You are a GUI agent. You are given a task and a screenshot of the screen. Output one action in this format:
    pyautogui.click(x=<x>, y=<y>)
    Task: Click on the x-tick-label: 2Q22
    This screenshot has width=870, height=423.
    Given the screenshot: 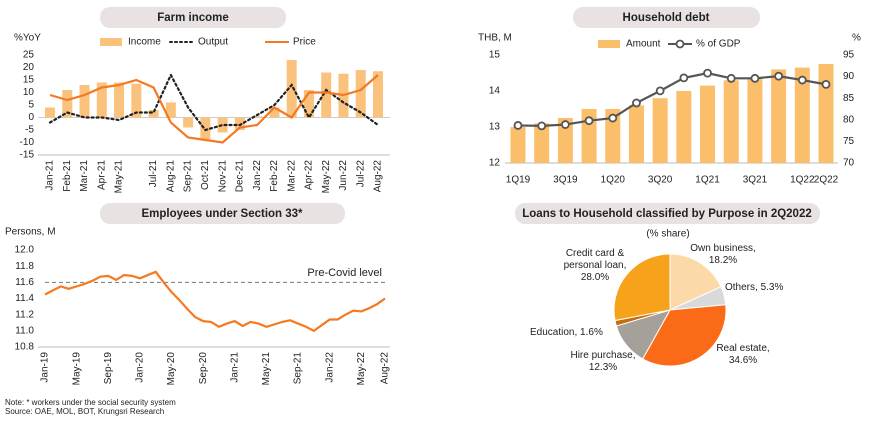 What is the action you would take?
    pyautogui.click(x=826, y=180)
    